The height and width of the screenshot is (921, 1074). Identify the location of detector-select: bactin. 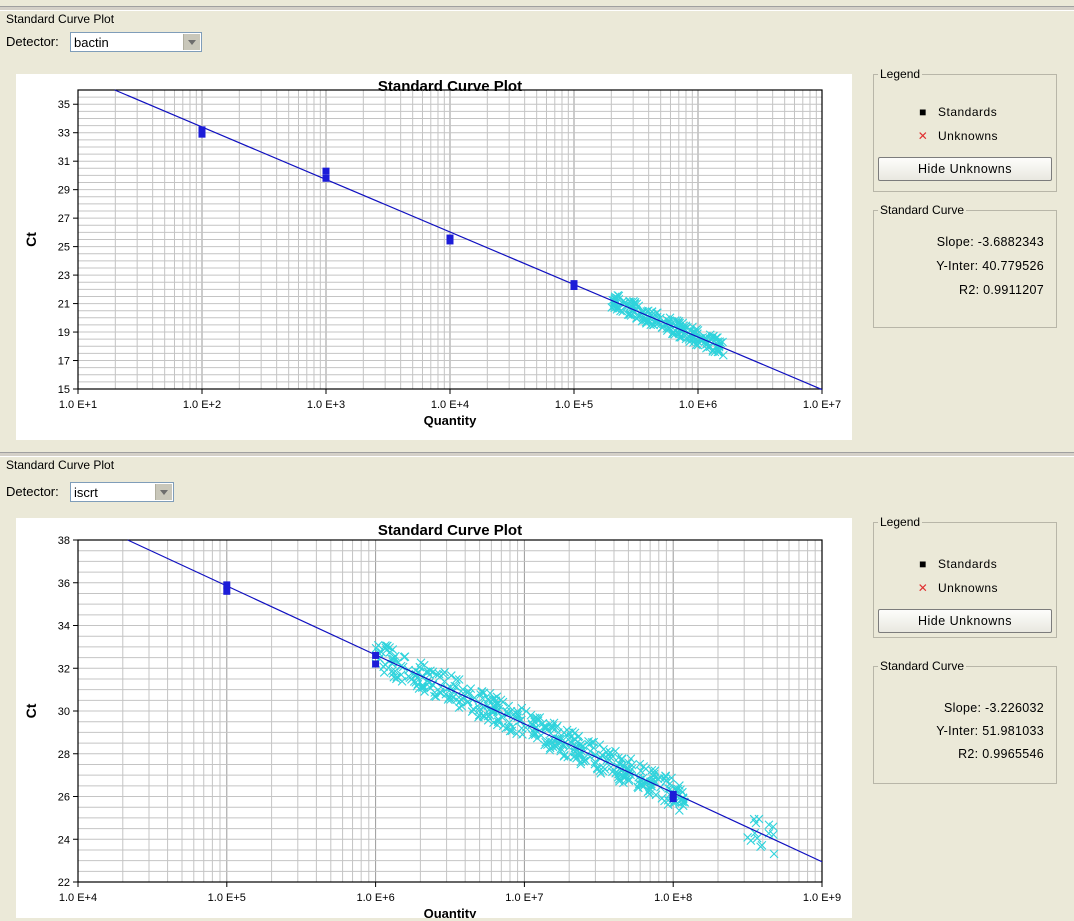
(136, 42).